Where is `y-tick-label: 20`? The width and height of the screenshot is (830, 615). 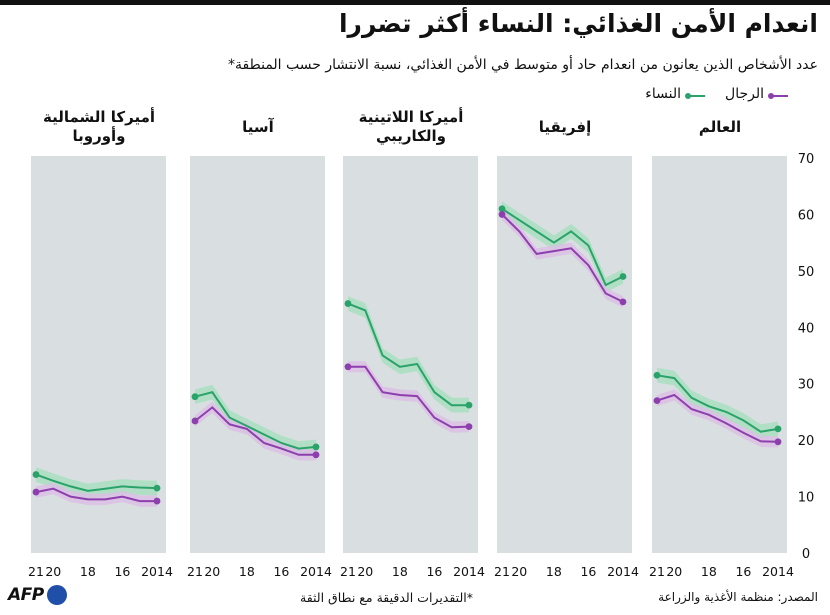 y-tick-label: 20 is located at coordinates (806, 441).